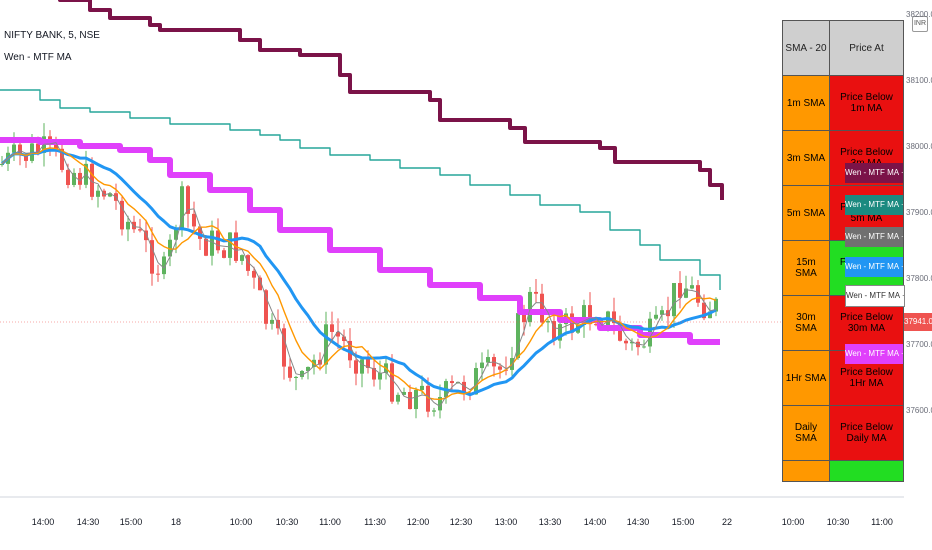 This screenshot has width=932, height=550. Describe the element at coordinates (287, 522) in the screenshot. I see `x-tick-label: 10:30` at that location.